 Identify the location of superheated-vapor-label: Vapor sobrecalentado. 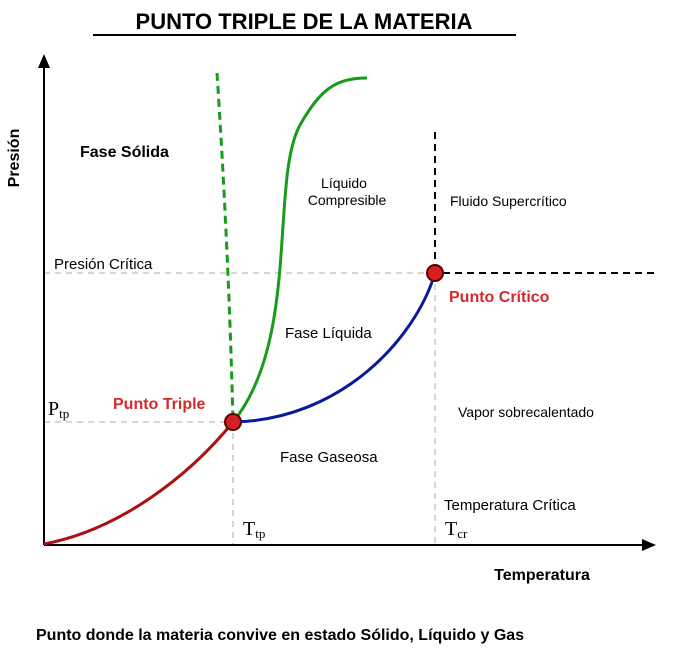
(526, 412).